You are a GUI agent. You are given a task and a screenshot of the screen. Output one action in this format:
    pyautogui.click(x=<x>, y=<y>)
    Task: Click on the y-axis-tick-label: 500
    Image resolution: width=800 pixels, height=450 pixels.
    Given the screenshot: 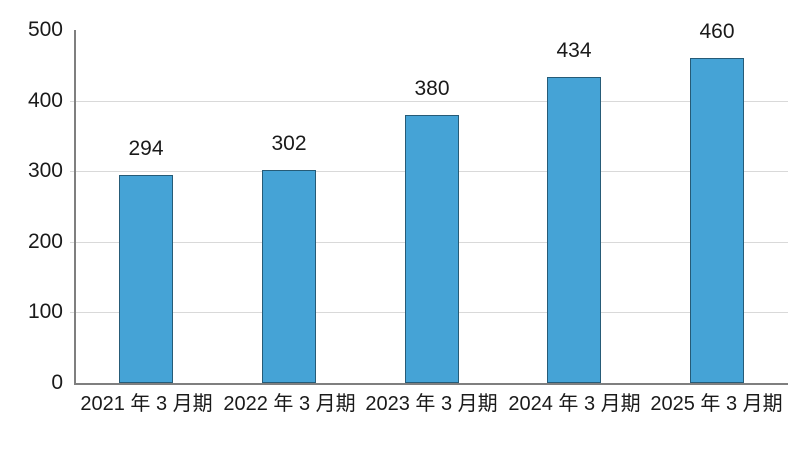 What is the action you would take?
    pyautogui.click(x=45, y=29)
    